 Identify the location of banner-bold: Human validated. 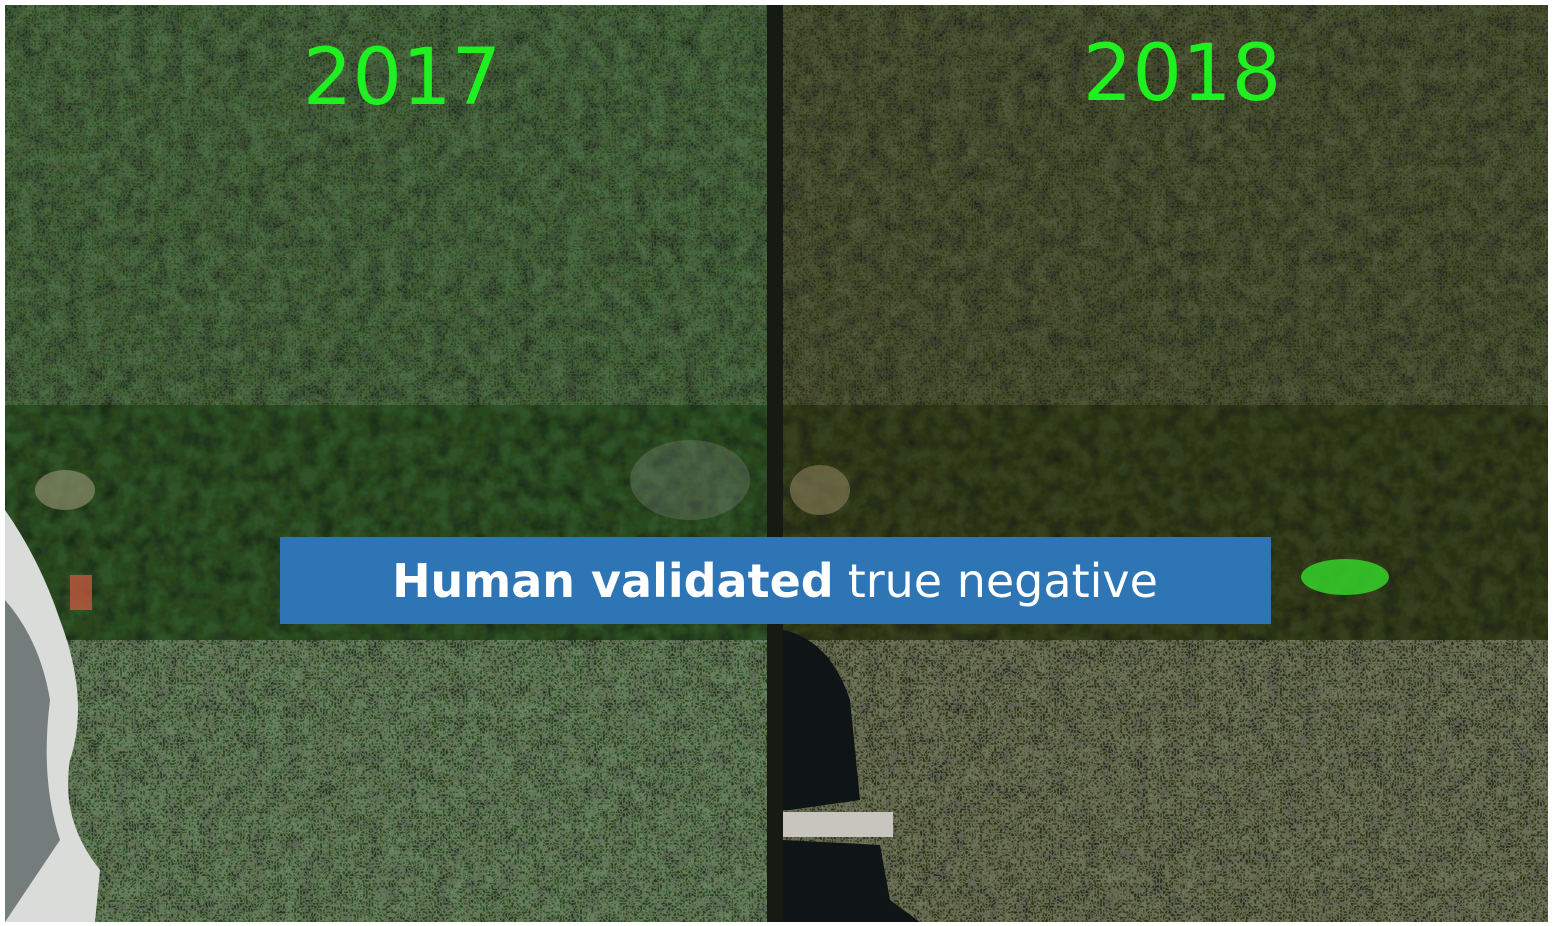
(613, 581).